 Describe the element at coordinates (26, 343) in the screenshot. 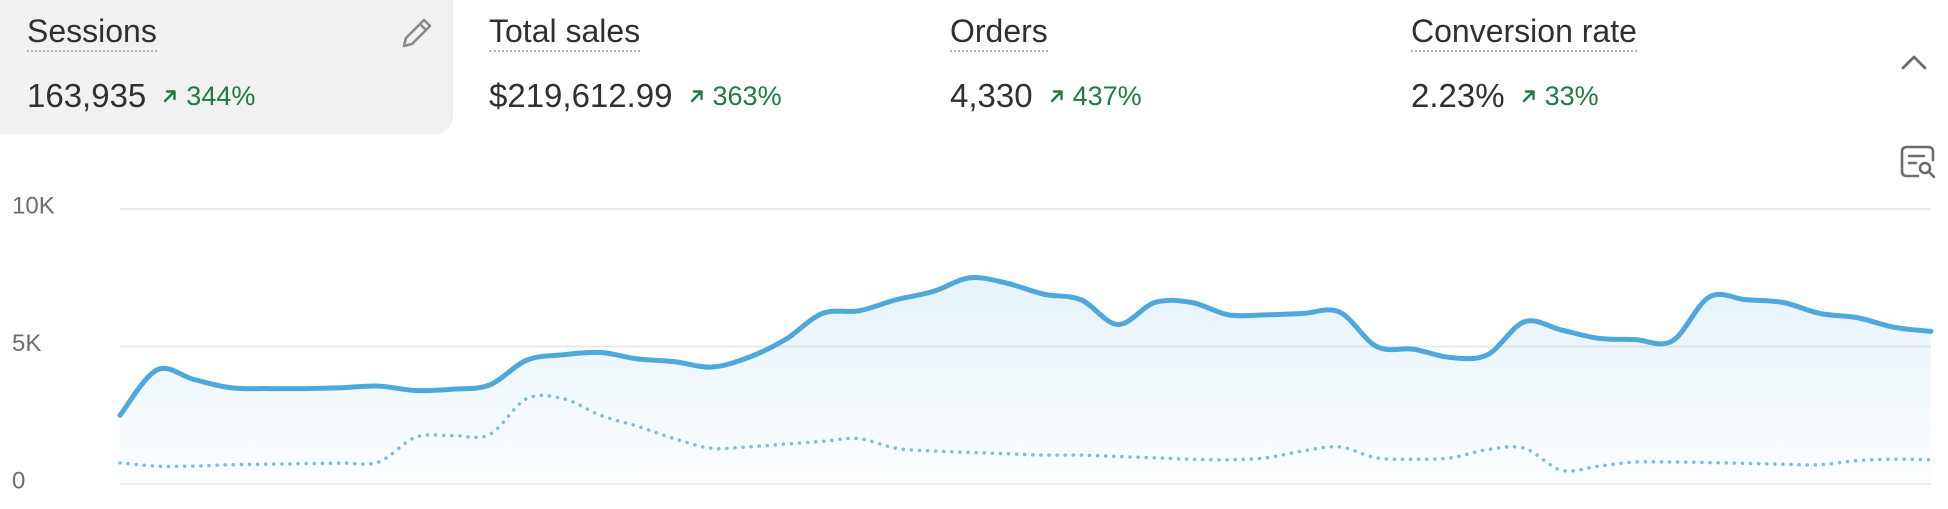

I see `y-tick-label: 5K` at that location.